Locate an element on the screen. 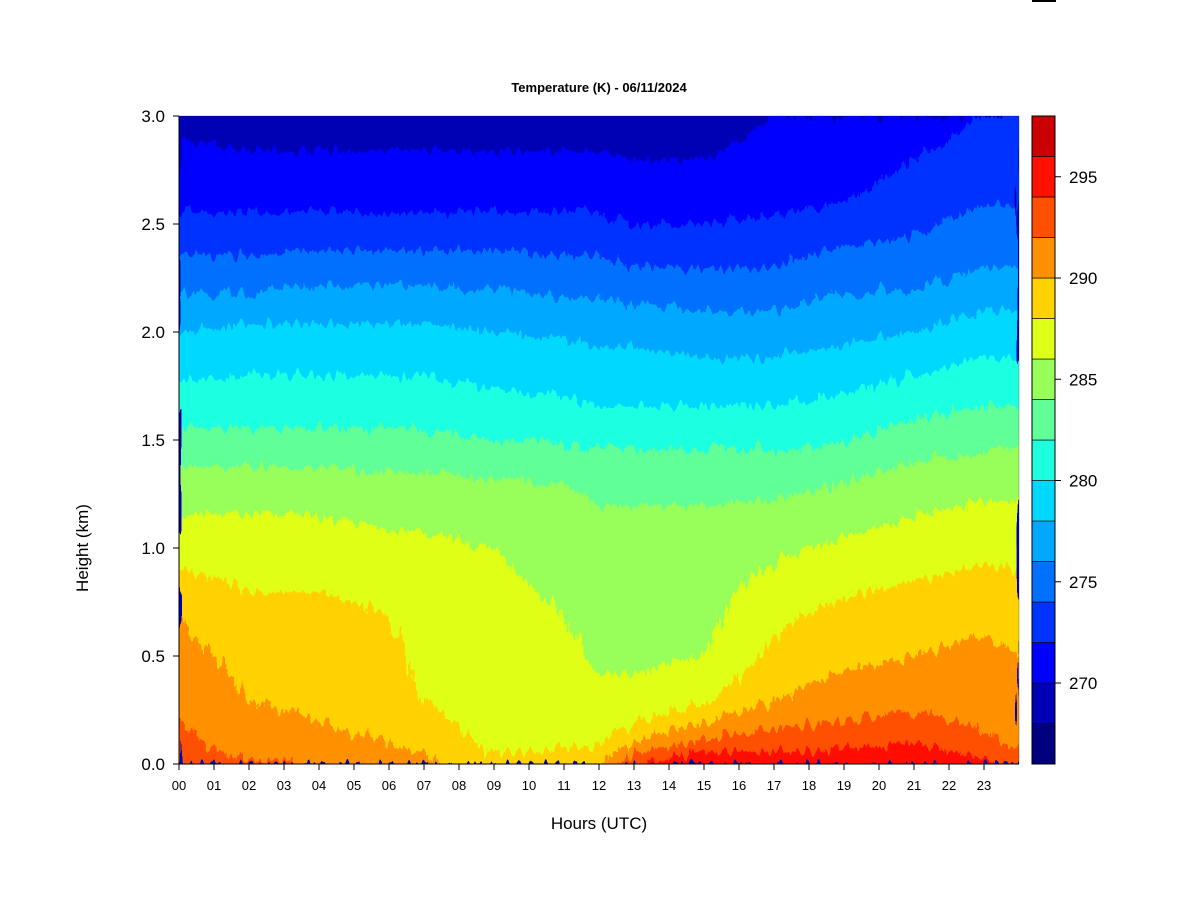  x-tick-label: 07 is located at coordinates (424, 785).